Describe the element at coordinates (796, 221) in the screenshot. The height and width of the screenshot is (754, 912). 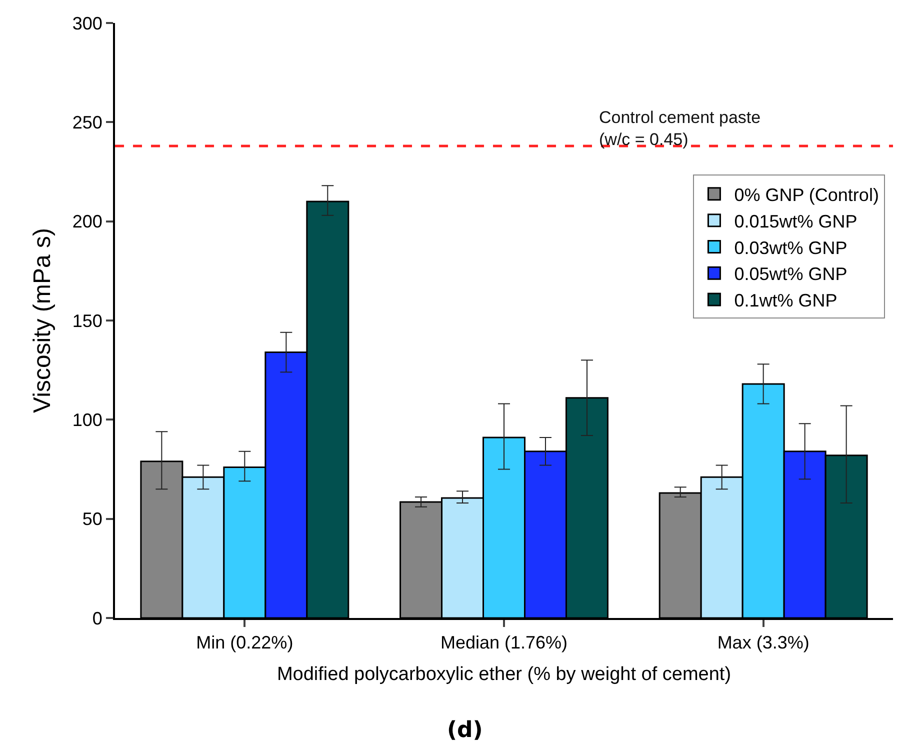
I see `legend-label: 0.015wt% GNP` at that location.